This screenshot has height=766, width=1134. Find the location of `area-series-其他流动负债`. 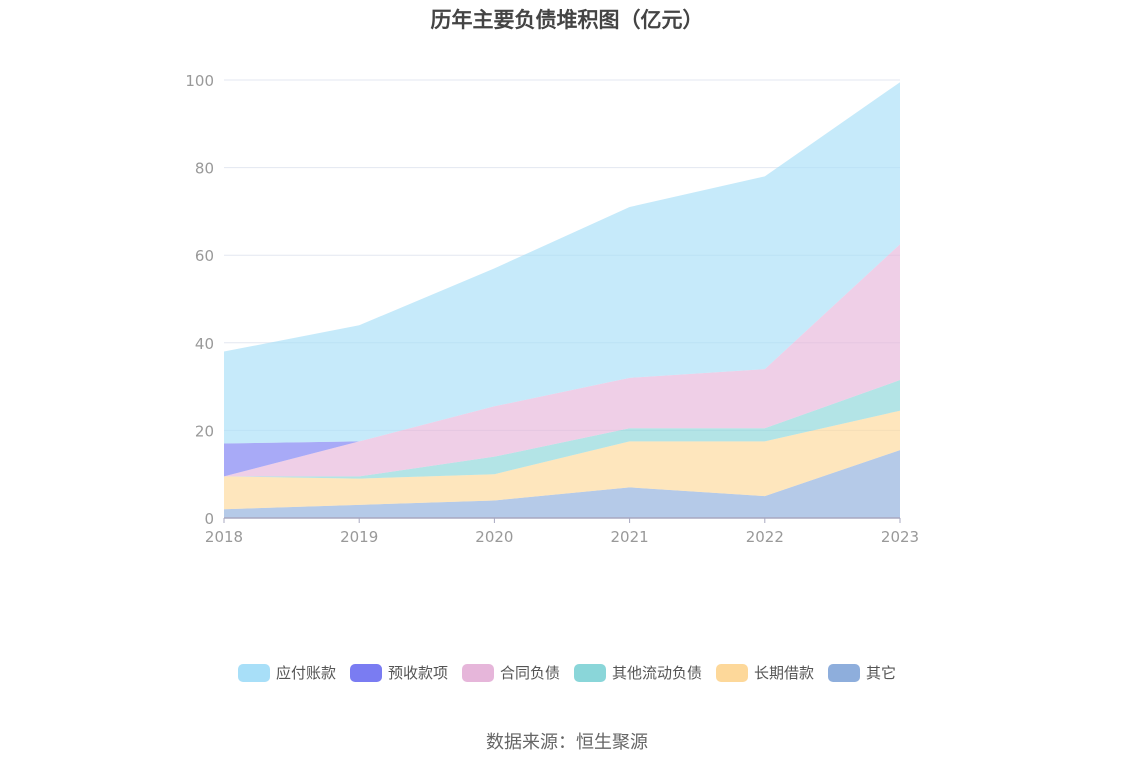

area-series-其他流动负债 is located at coordinates (562, 429).